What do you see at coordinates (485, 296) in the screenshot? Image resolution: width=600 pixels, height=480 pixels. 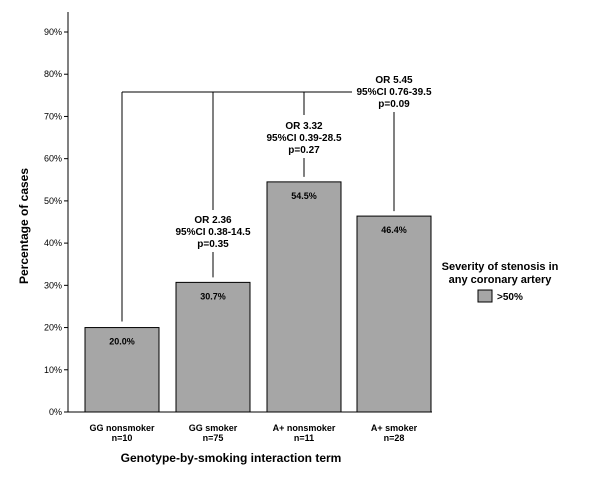 I see `legend-swatch` at bounding box center [485, 296].